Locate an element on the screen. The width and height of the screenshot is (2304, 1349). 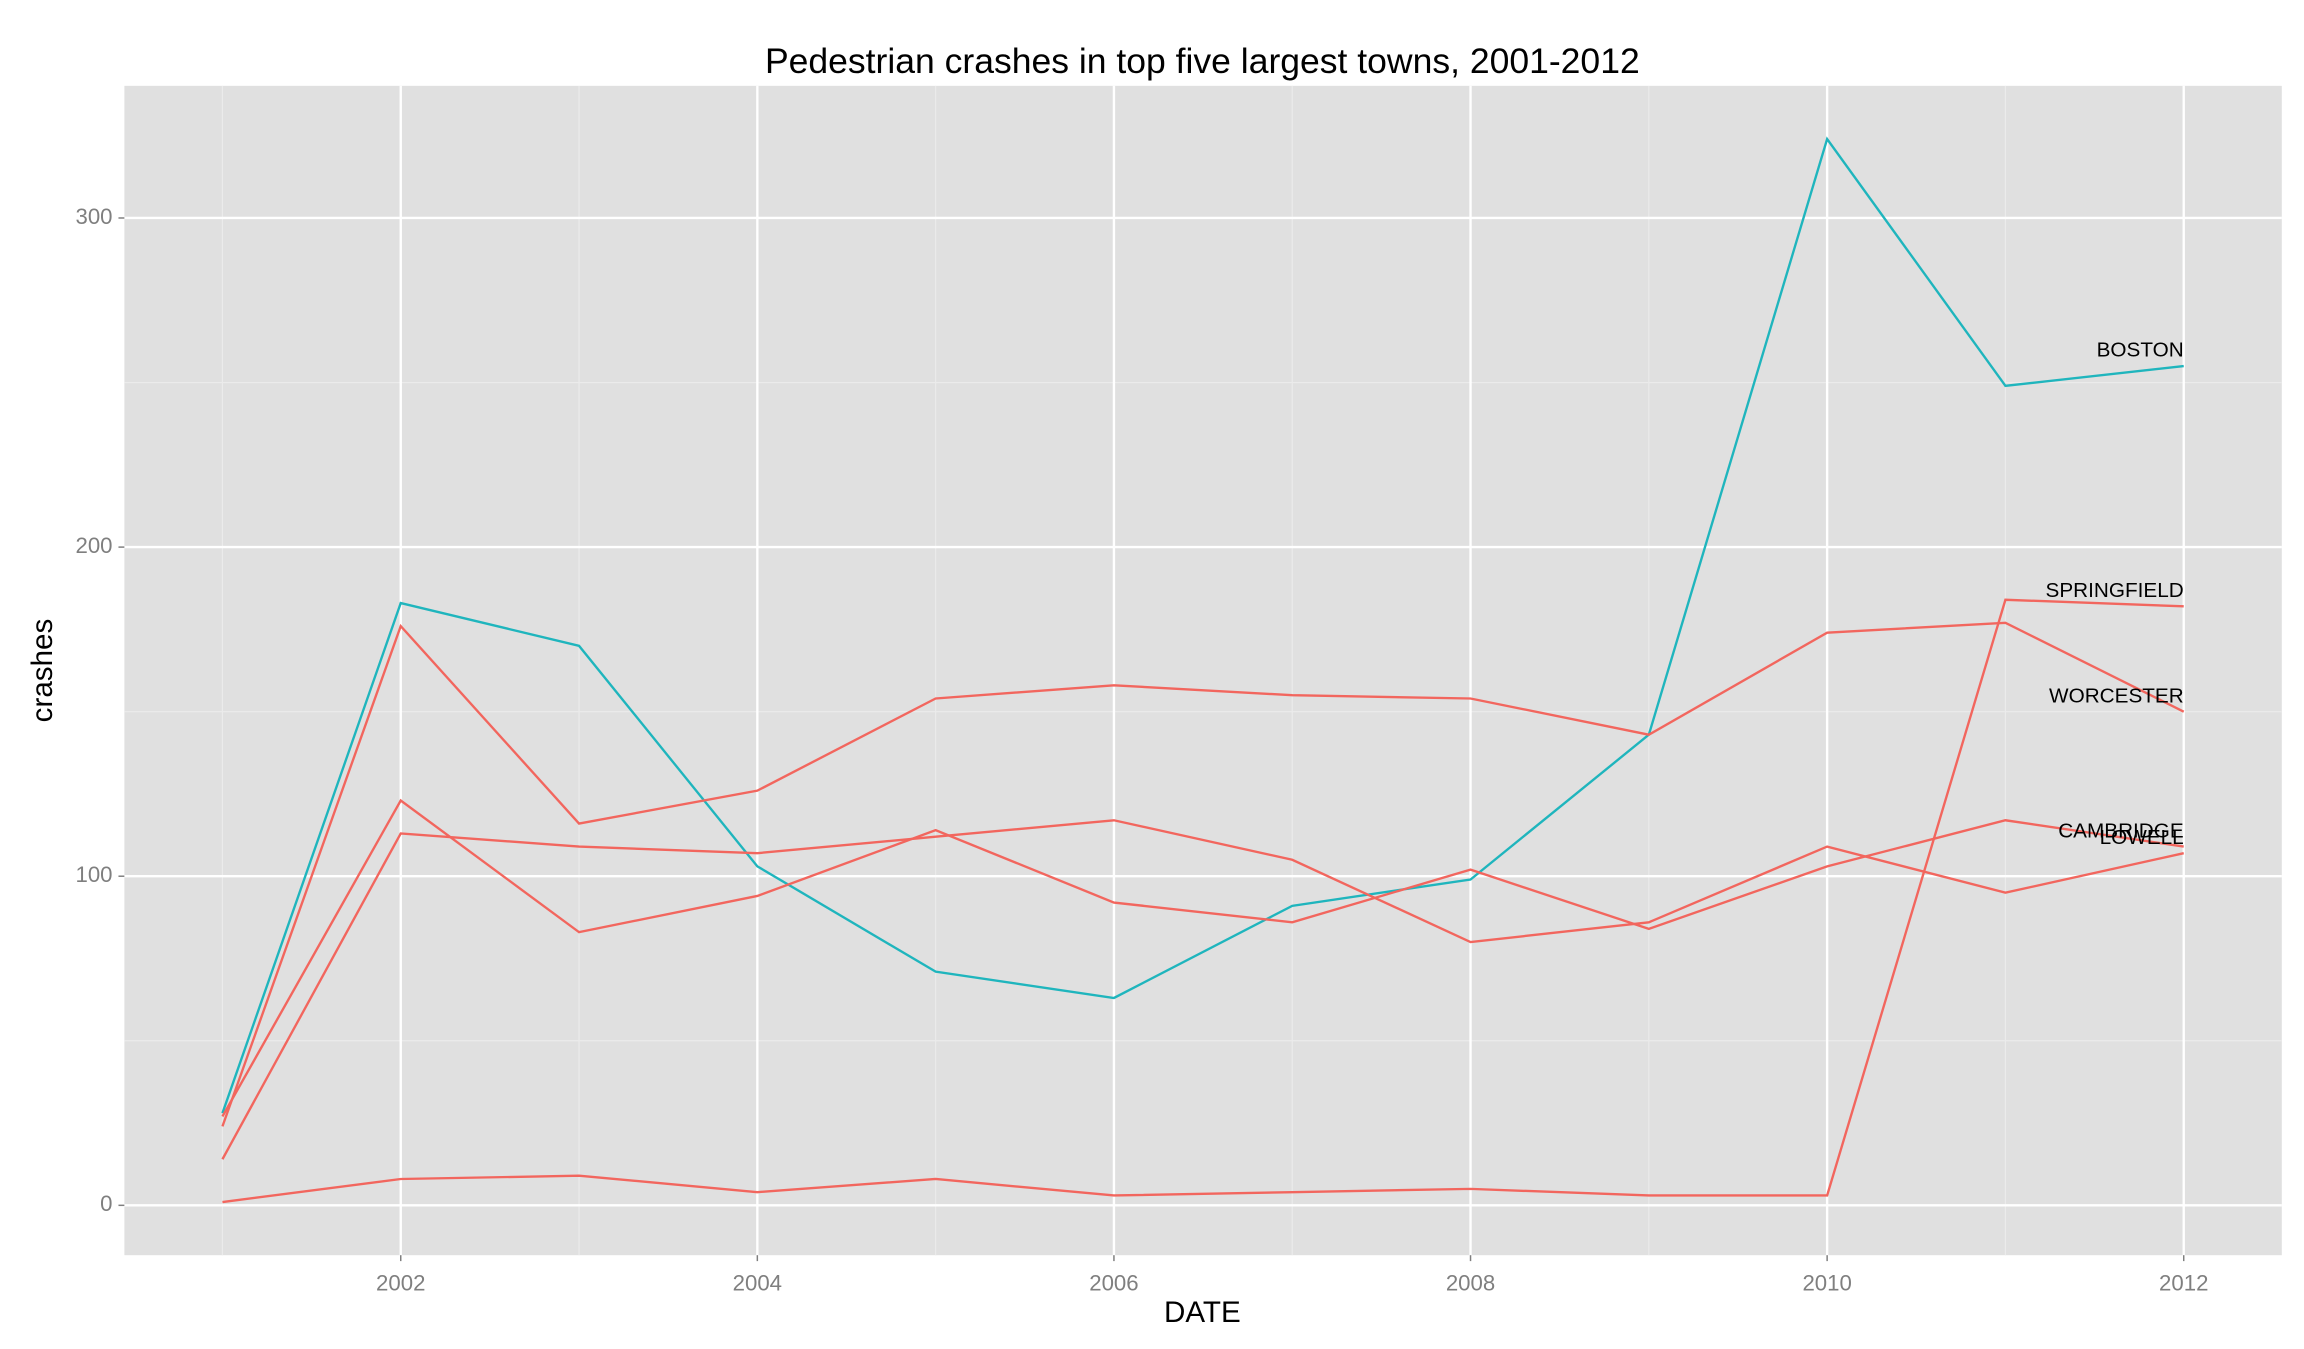
y-axis-title: crashes is located at coordinates (42, 671).